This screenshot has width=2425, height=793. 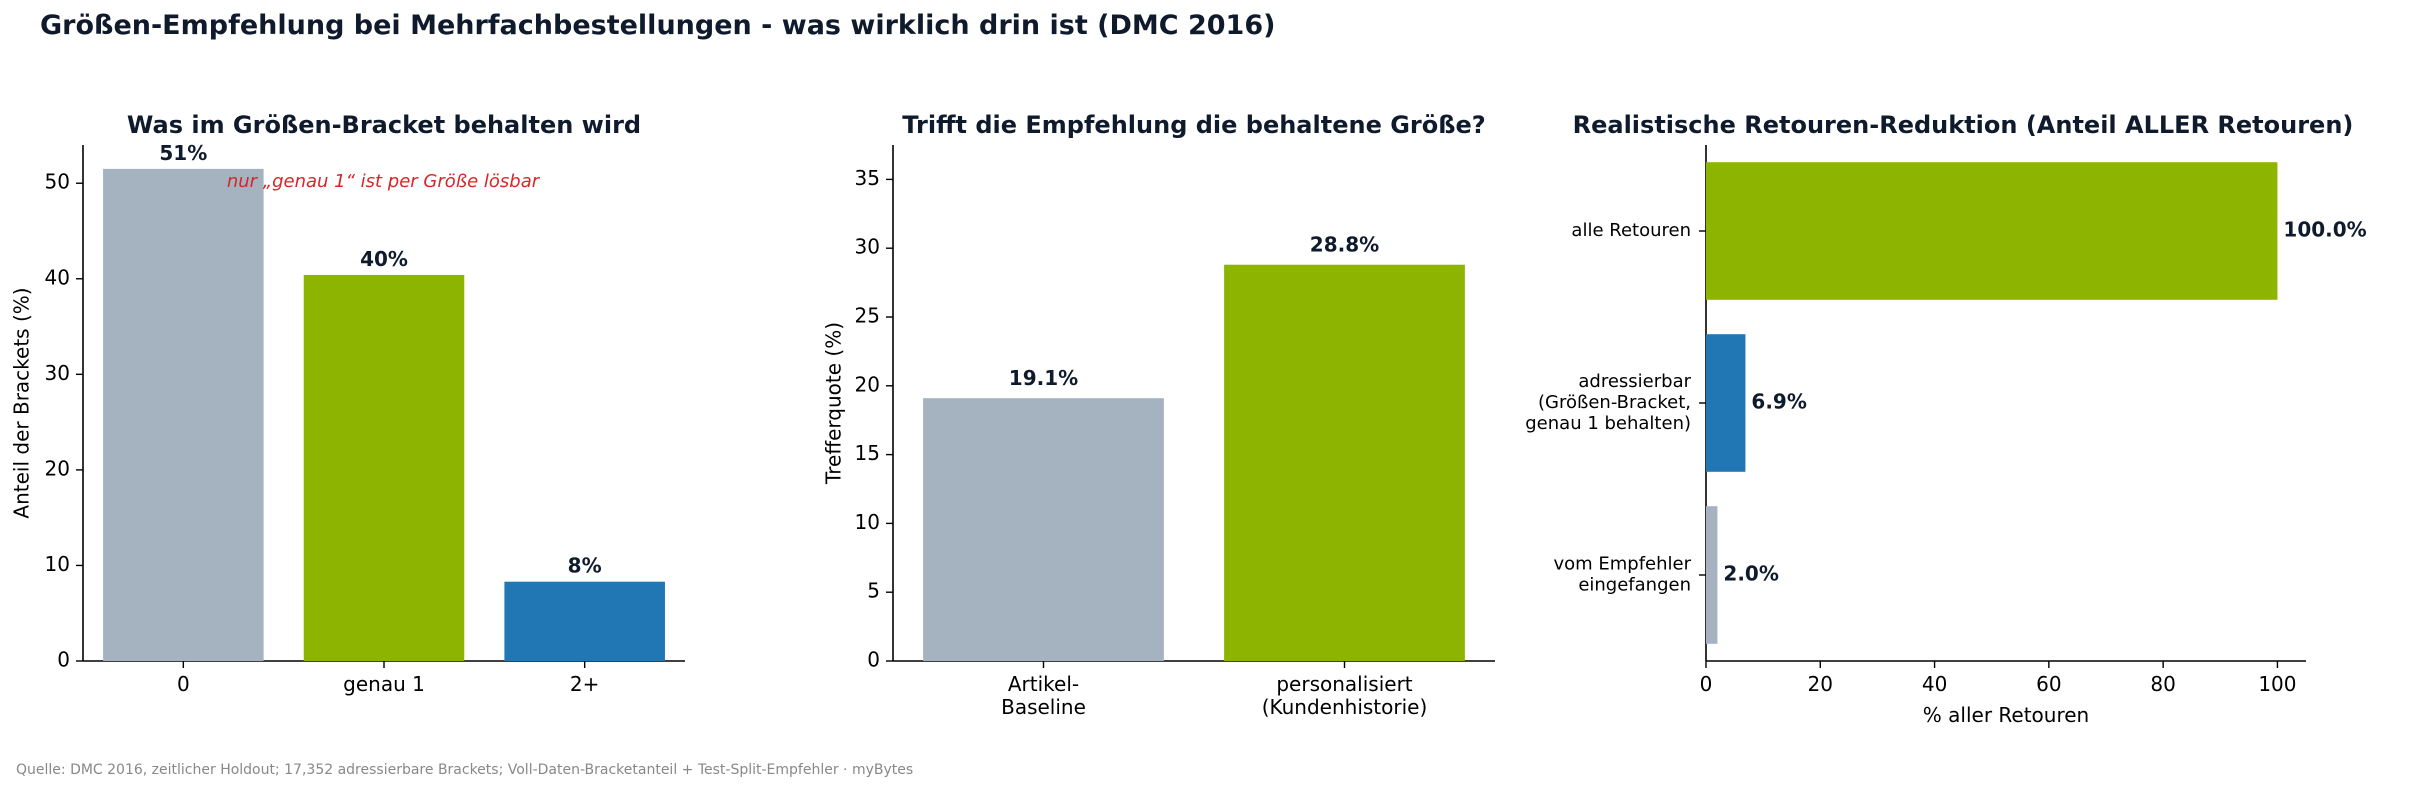 What do you see at coordinates (384, 259) in the screenshot?
I see `panel1-value-label: 40%` at bounding box center [384, 259].